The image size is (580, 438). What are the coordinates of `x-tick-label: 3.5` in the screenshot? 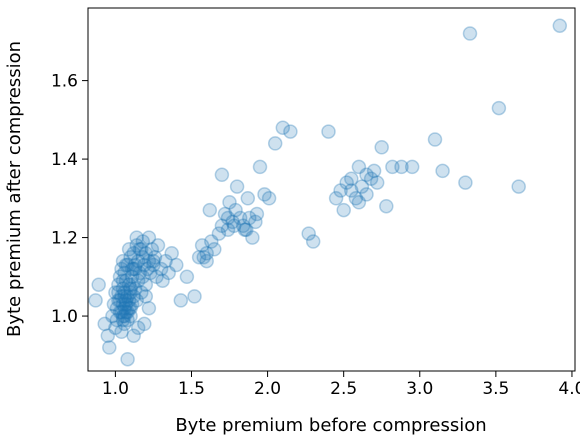 It's located at (495, 389).